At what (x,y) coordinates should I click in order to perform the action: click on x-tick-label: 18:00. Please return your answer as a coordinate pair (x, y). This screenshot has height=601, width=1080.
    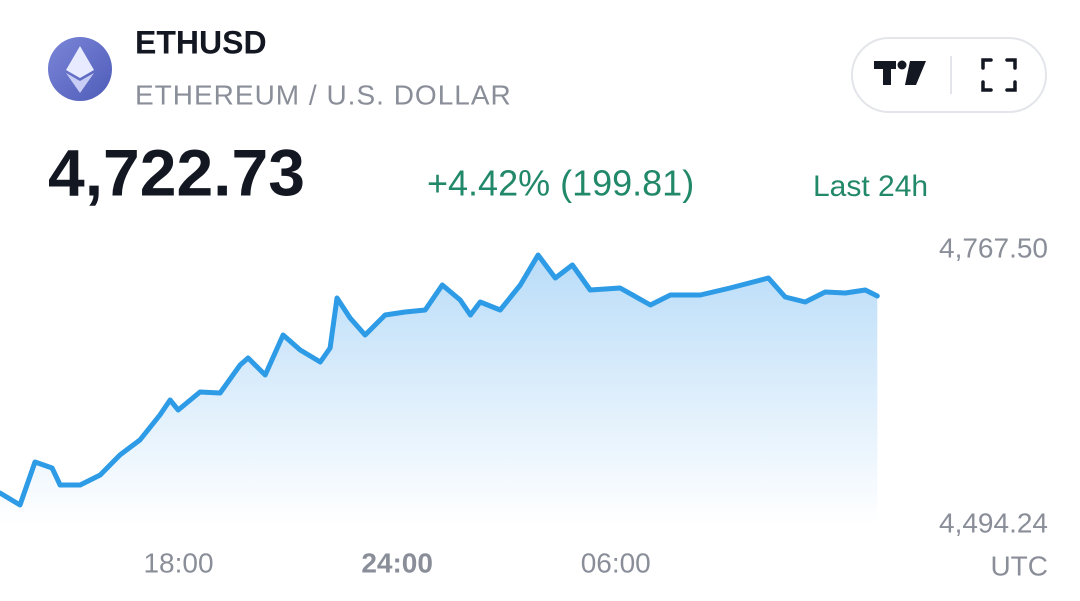
    Looking at the image, I should click on (178, 562).